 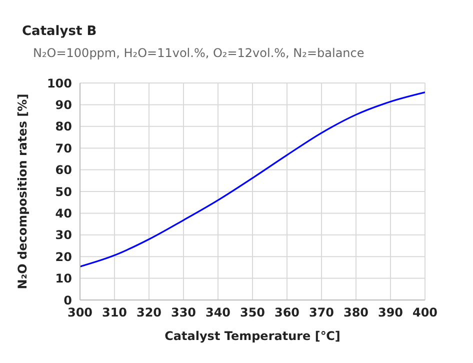 I want to click on chart-title: Catalyst B, so click(x=59, y=31).